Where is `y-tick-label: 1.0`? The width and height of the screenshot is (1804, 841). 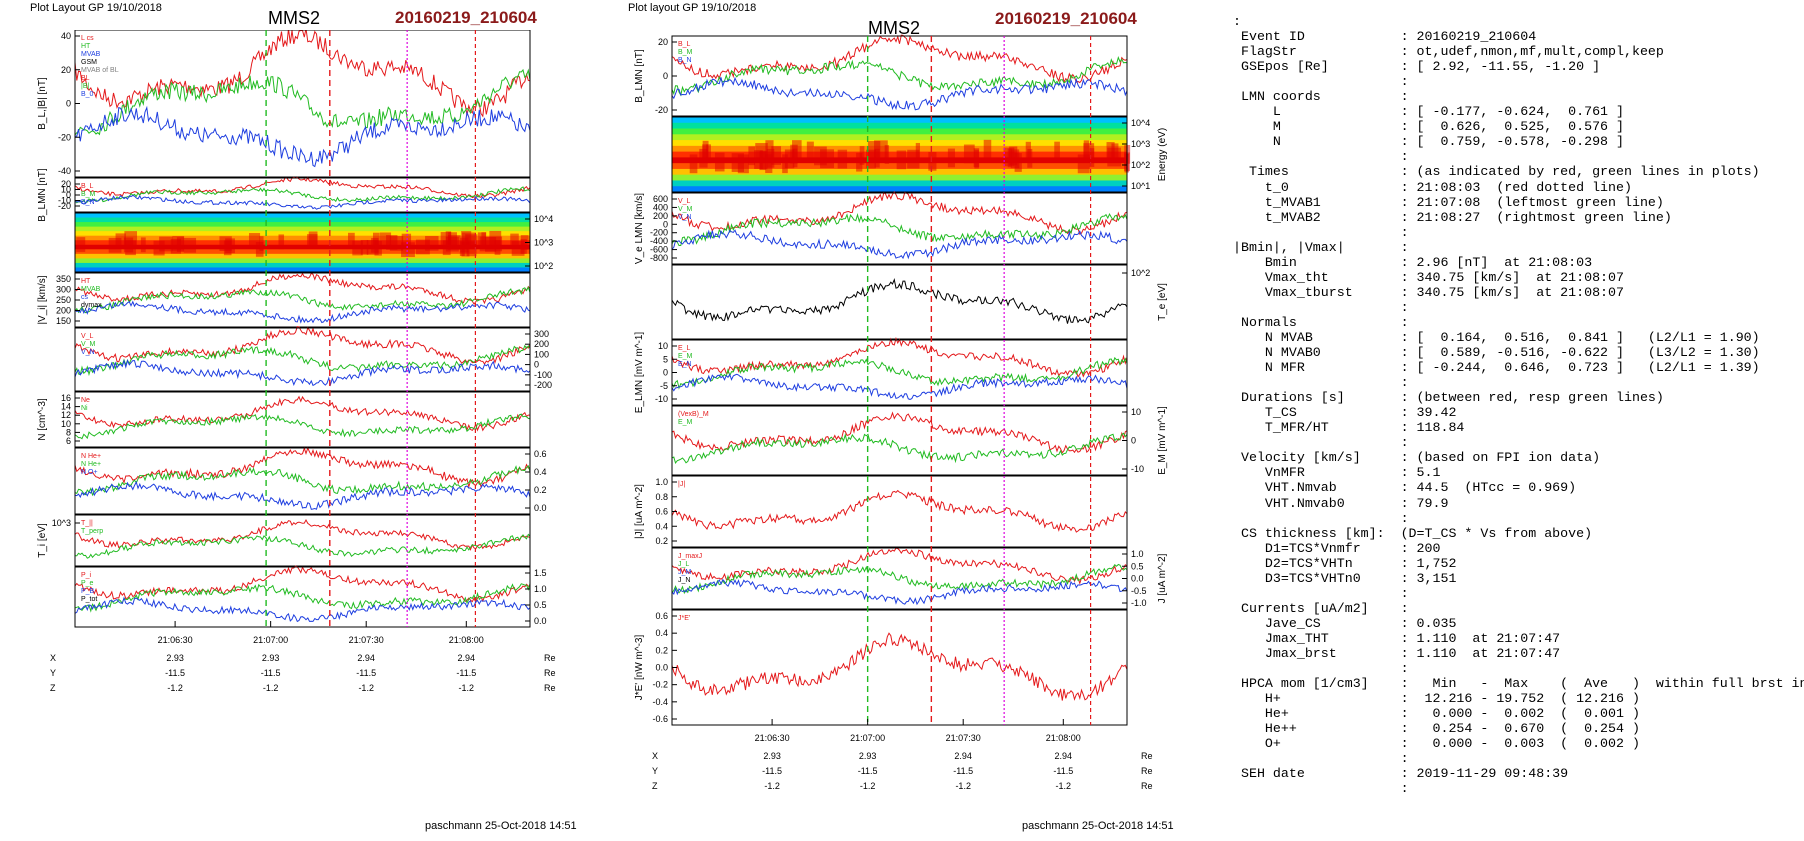
y-tick-label: 1.0 is located at coordinates (540, 589).